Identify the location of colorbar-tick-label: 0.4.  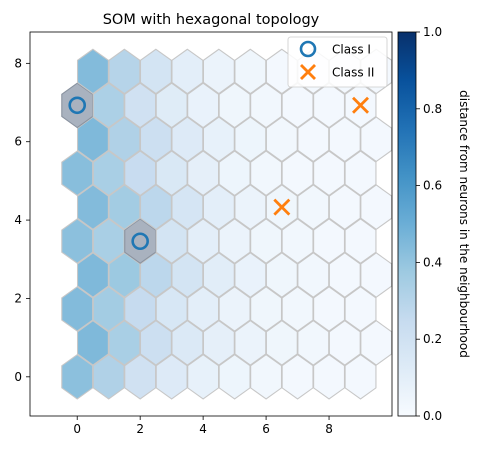
(432, 262).